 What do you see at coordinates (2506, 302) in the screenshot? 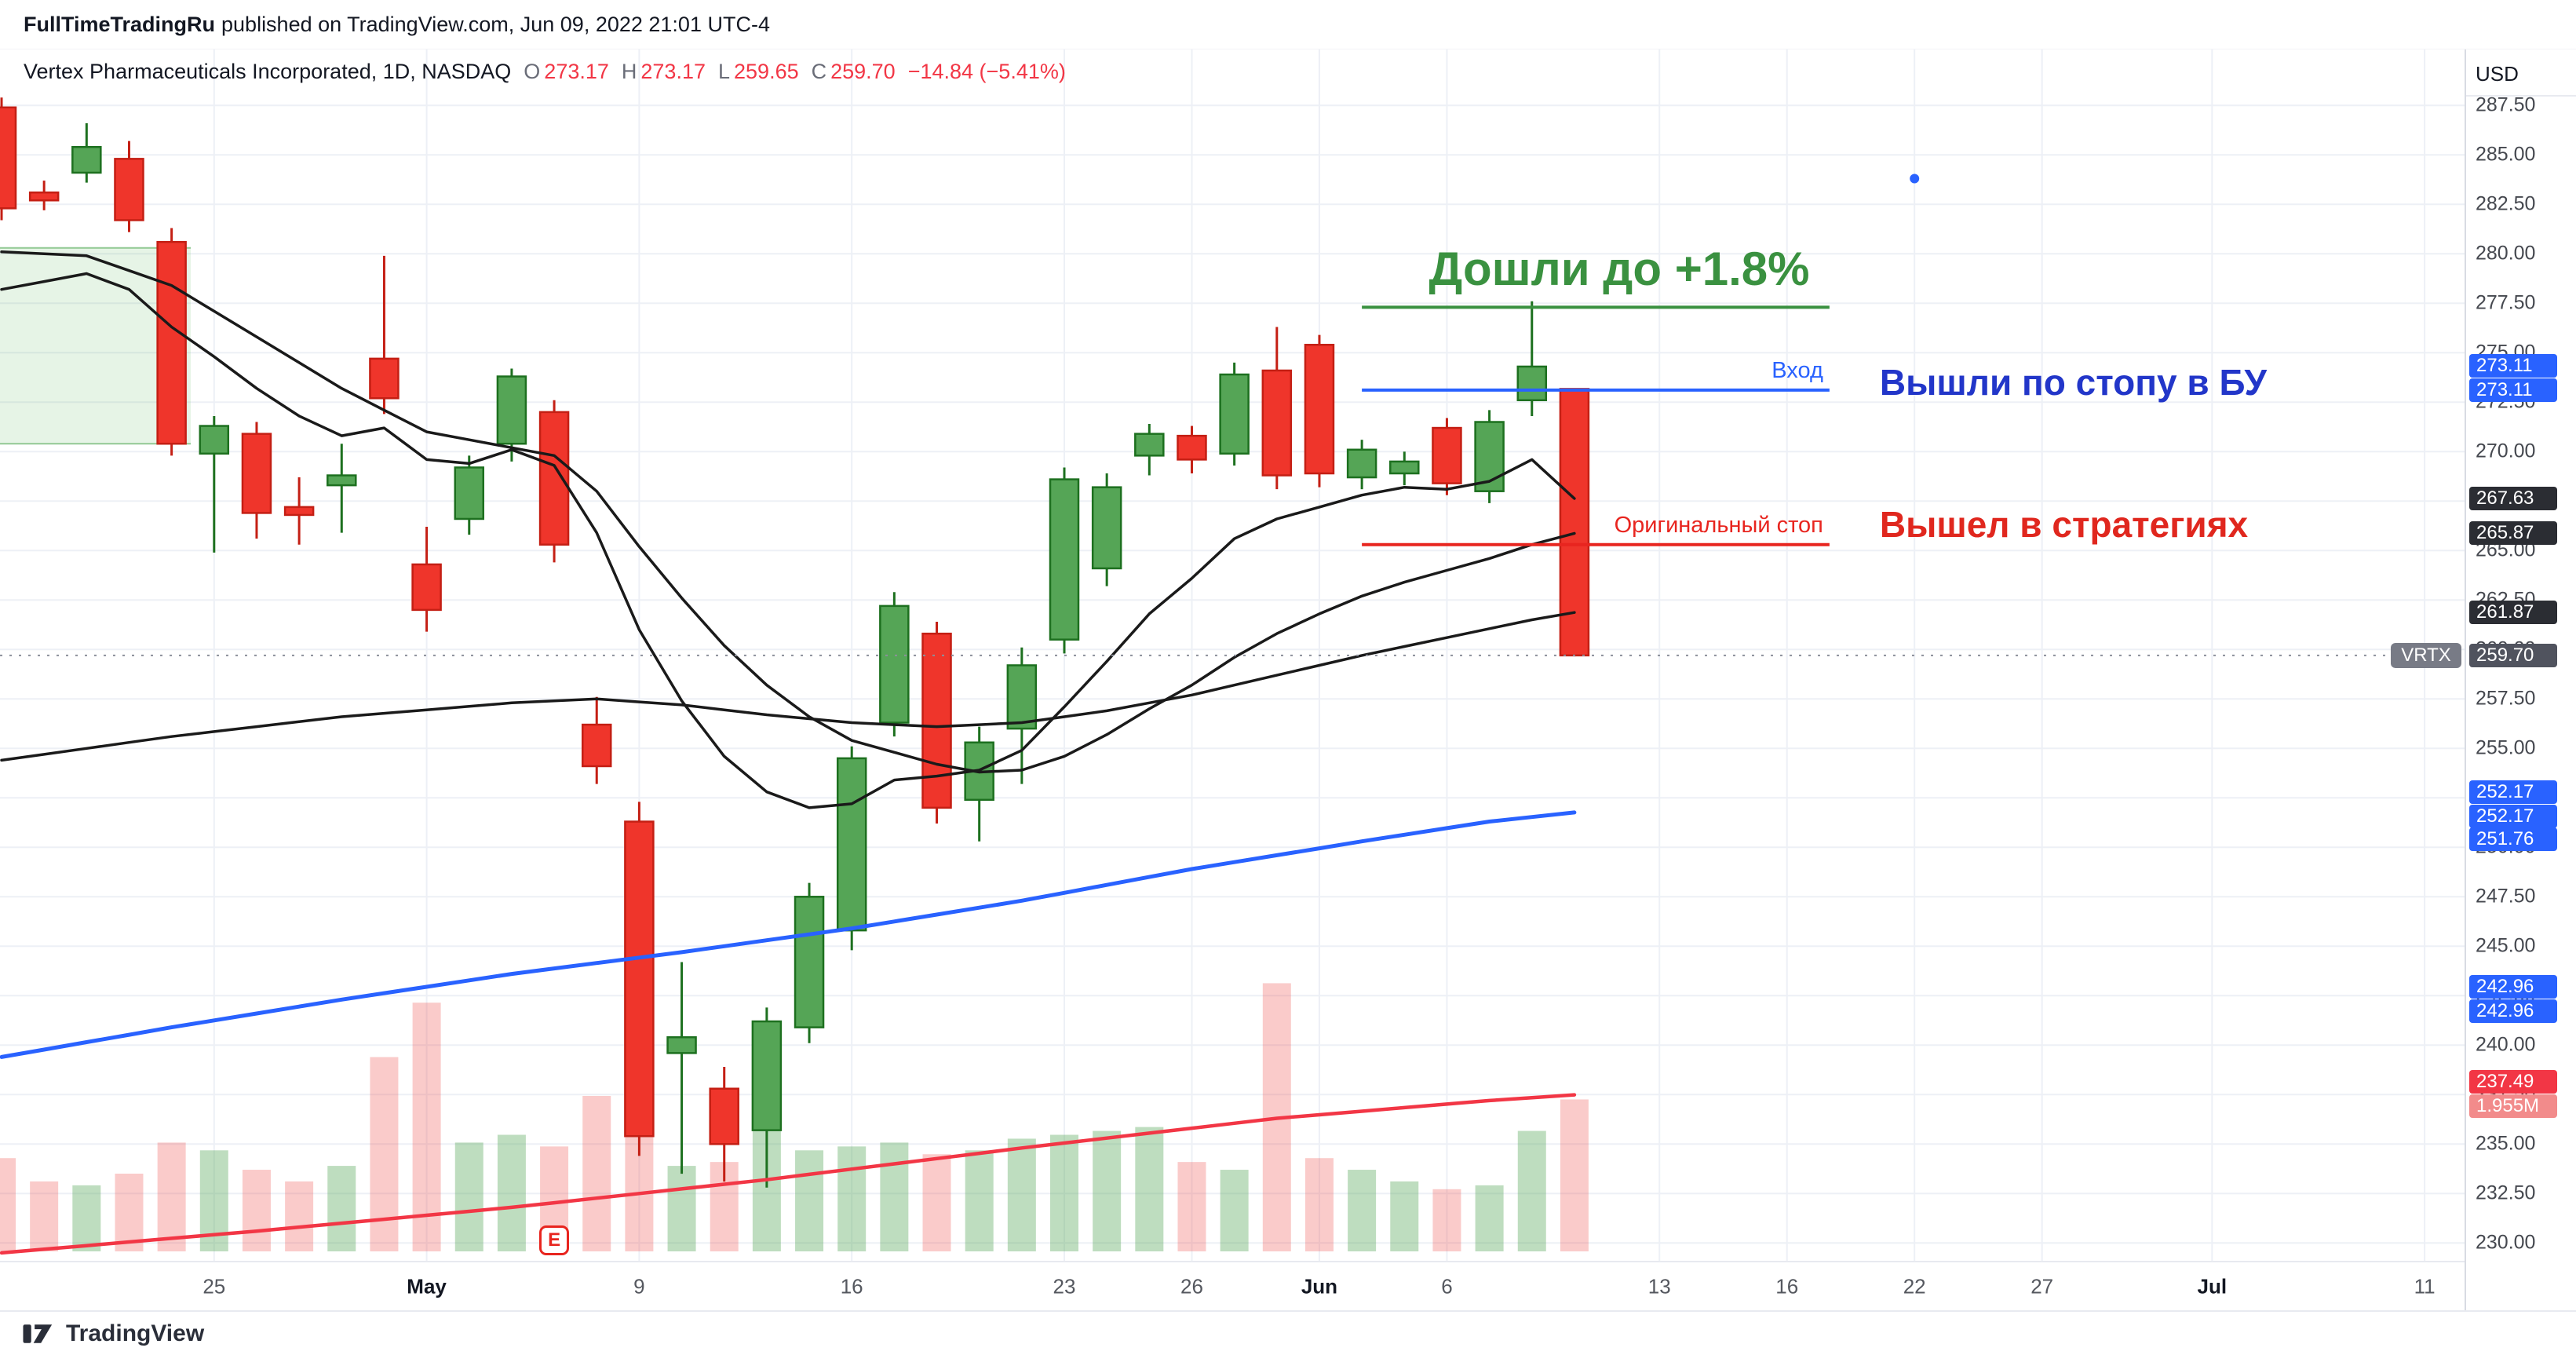
I see `price-tick-label: 277.50` at bounding box center [2506, 302].